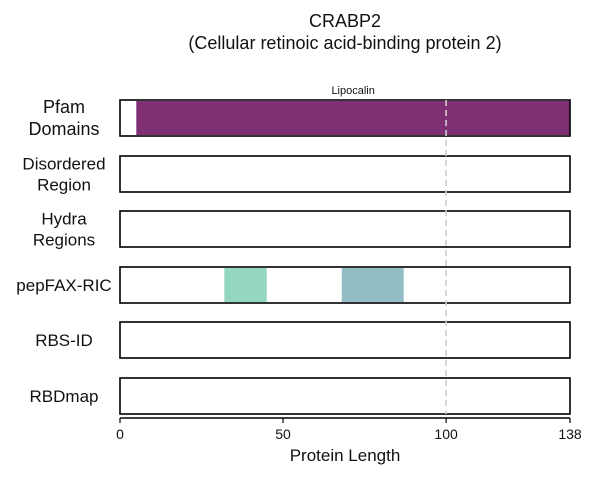 The width and height of the screenshot is (600, 480). I want to click on x-axis: 0 50 100 138 Protein Length, so click(349, 441).